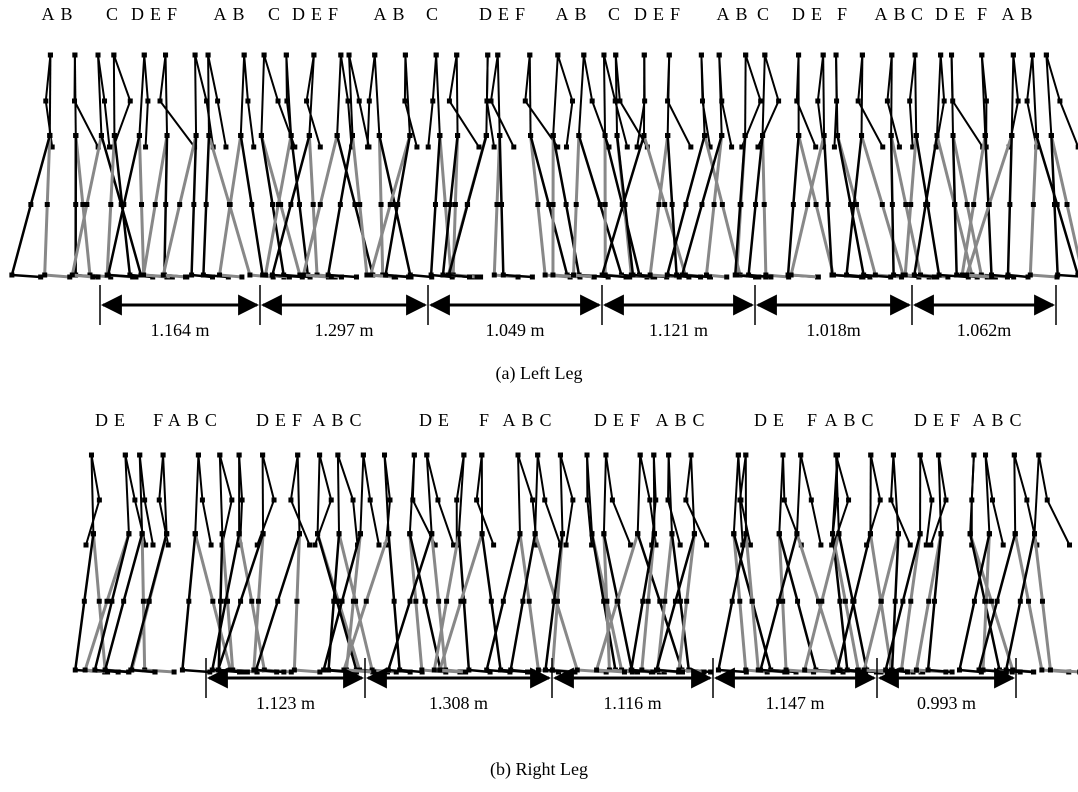  Describe the element at coordinates (437, 420) in the screenshot. I see `phase-label: DE` at that location.